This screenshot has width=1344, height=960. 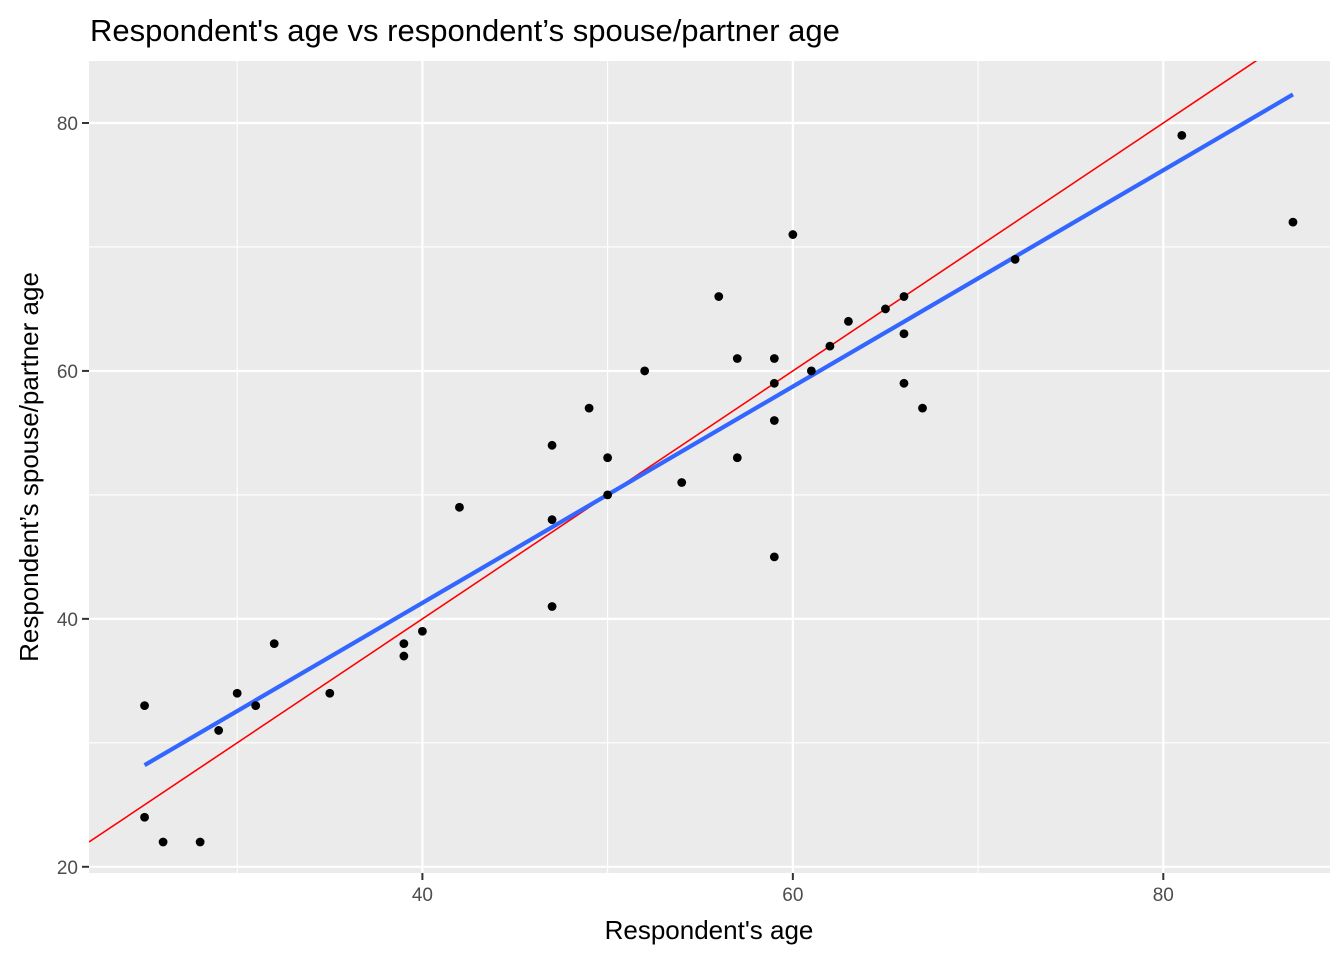 What do you see at coordinates (67, 124) in the screenshot?
I see `y-tick-label: 80` at bounding box center [67, 124].